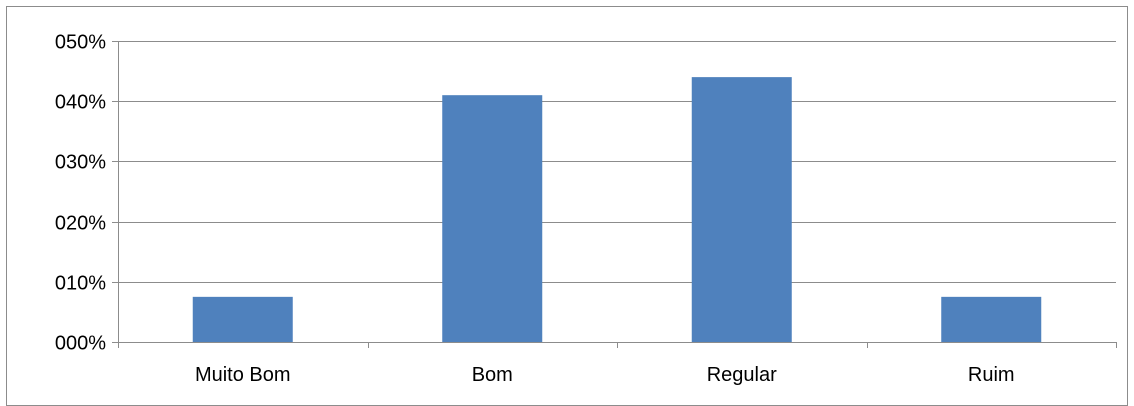 Image resolution: width=1134 pixels, height=406 pixels. I want to click on y-tick-label: 040%, so click(80, 103).